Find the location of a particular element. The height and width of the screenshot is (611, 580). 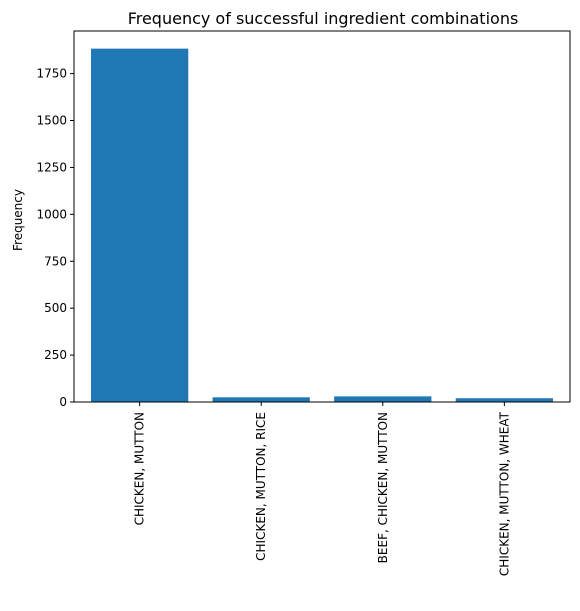

y-tick-label-3: 750 is located at coordinates (55, 261).